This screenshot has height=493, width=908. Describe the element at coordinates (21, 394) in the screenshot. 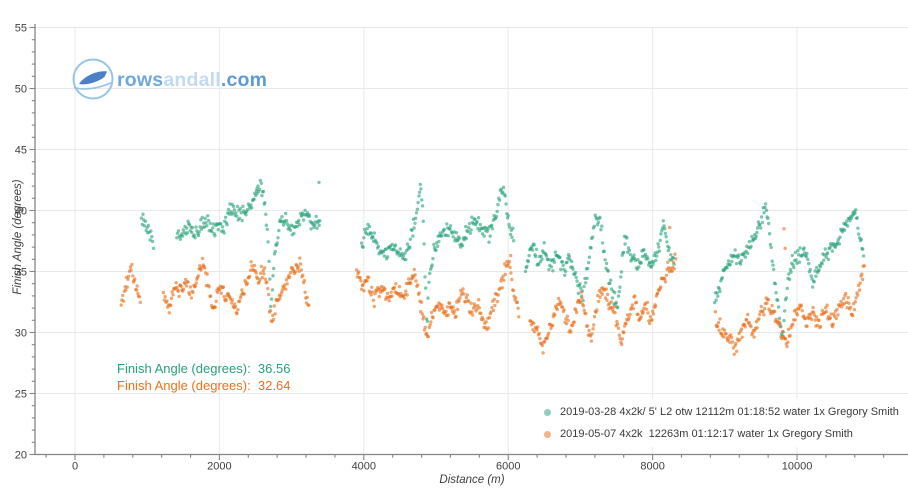

I see `y-tick-label: 25` at that location.